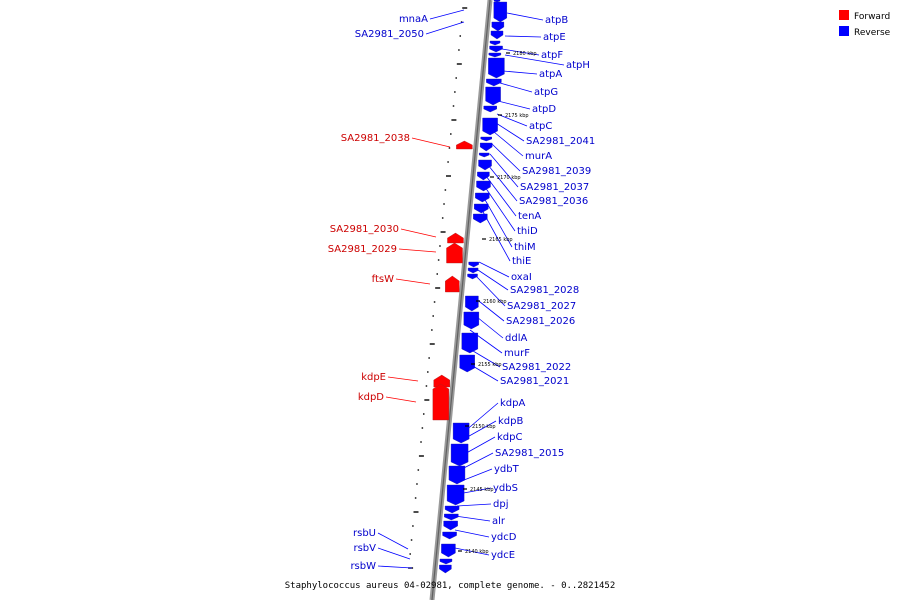 Image resolution: width=900 pixels, height=600 pixels. Describe the element at coordinates (538, 156) in the screenshot. I see `gene-label: murA` at that location.